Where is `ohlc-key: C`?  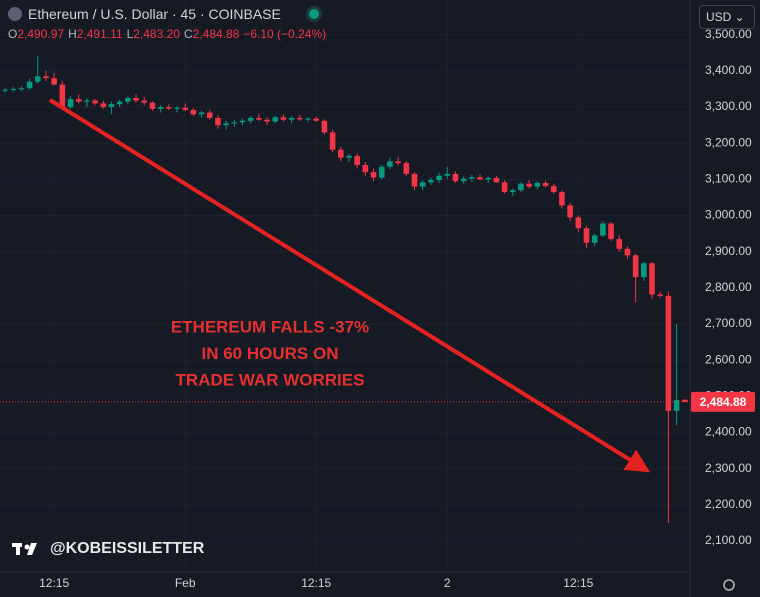
ohlc-key: C is located at coordinates (188, 34).